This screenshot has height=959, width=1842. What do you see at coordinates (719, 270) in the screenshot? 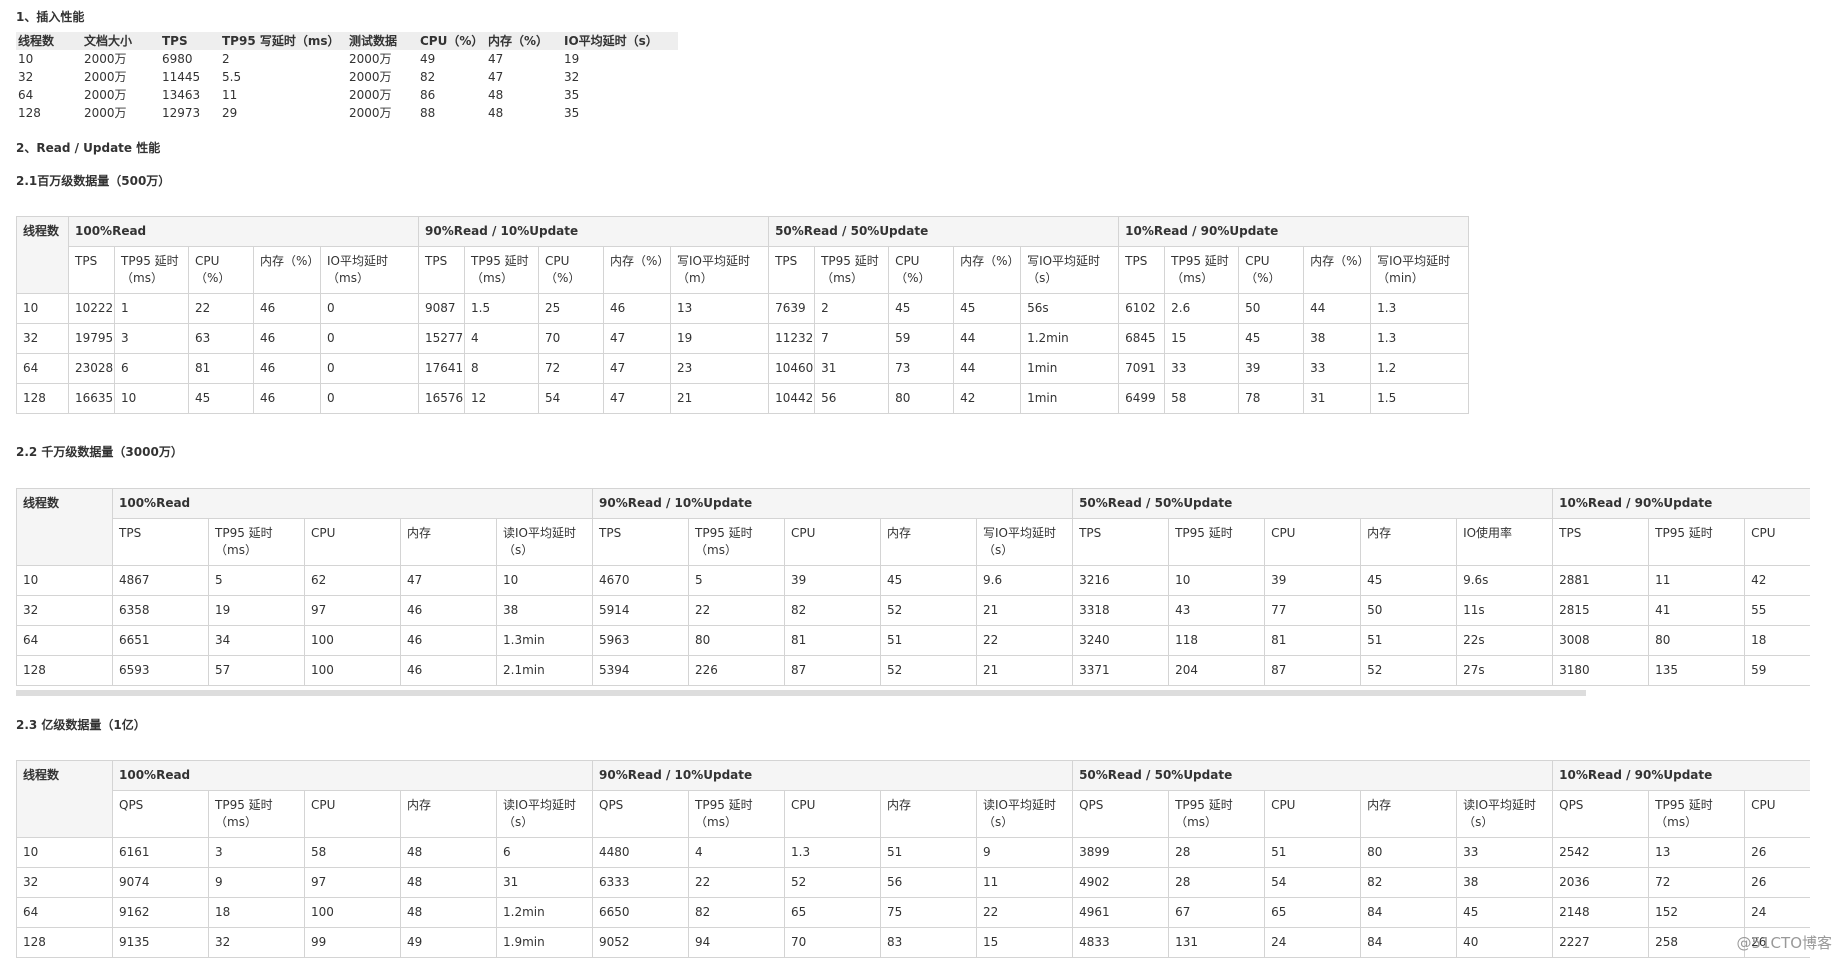
I see `sub-header: 写IO平均延时（m）` at bounding box center [719, 270].